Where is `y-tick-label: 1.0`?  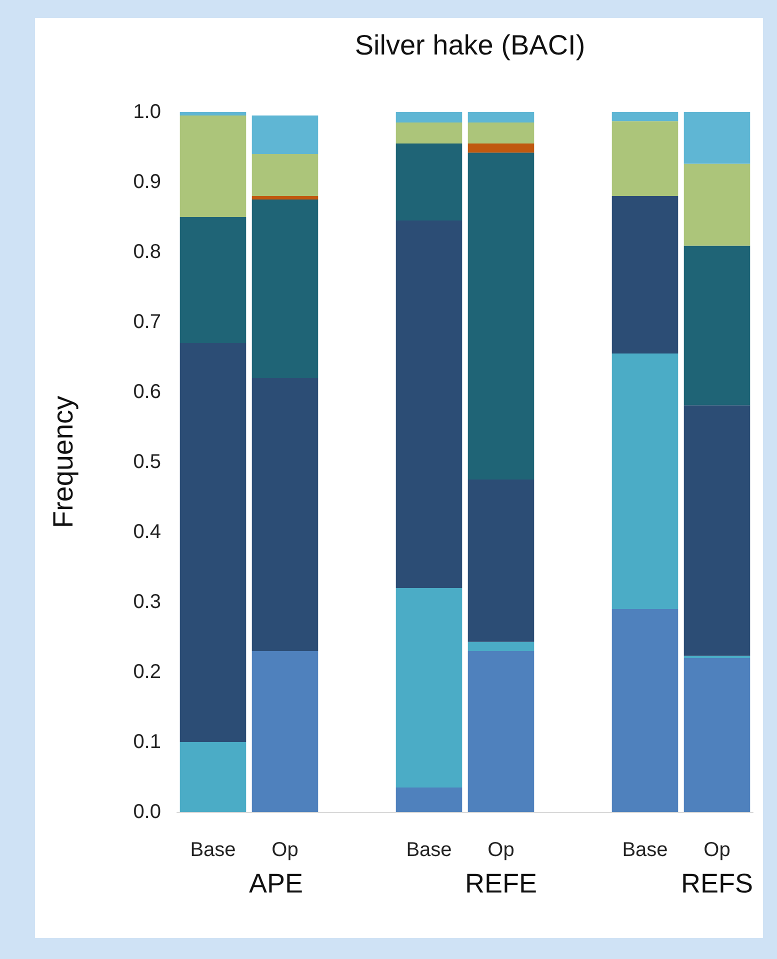 y-tick-label: 1.0 is located at coordinates (147, 112).